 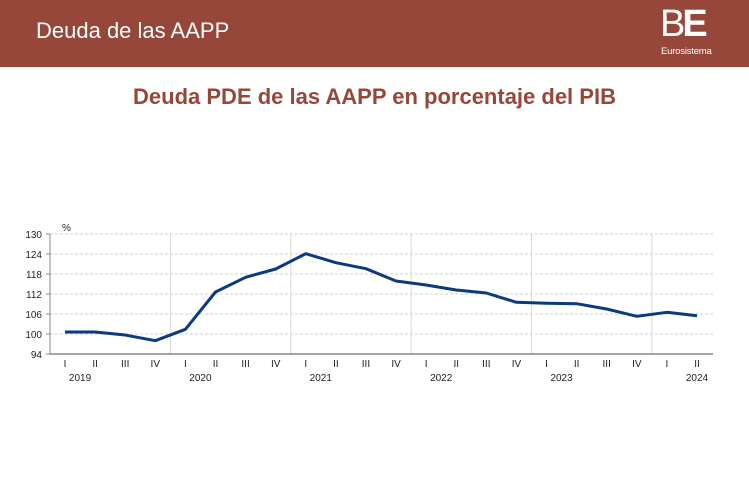 I want to click on y-tick-label: 118, so click(x=34, y=275).